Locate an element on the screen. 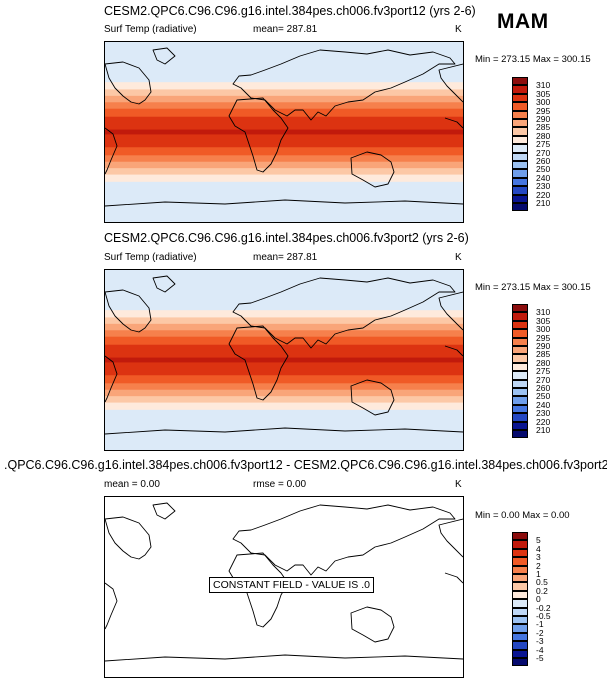 This screenshot has width=607, height=681. panel2-variable: Surf Temp (radiative) is located at coordinates (150, 257).